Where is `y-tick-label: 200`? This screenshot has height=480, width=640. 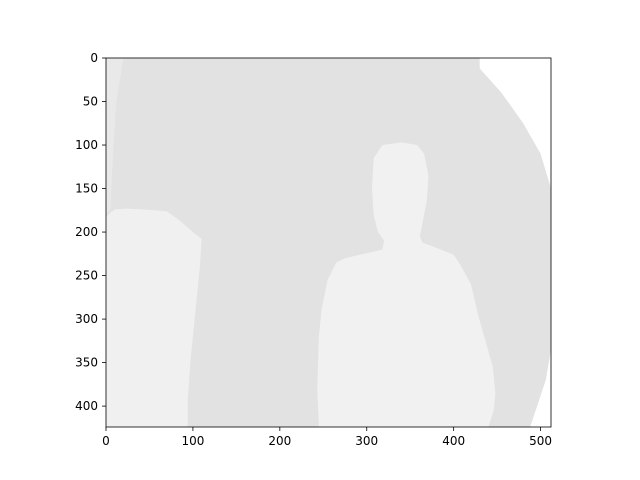 y-tick-label: 200 is located at coordinates (86, 232).